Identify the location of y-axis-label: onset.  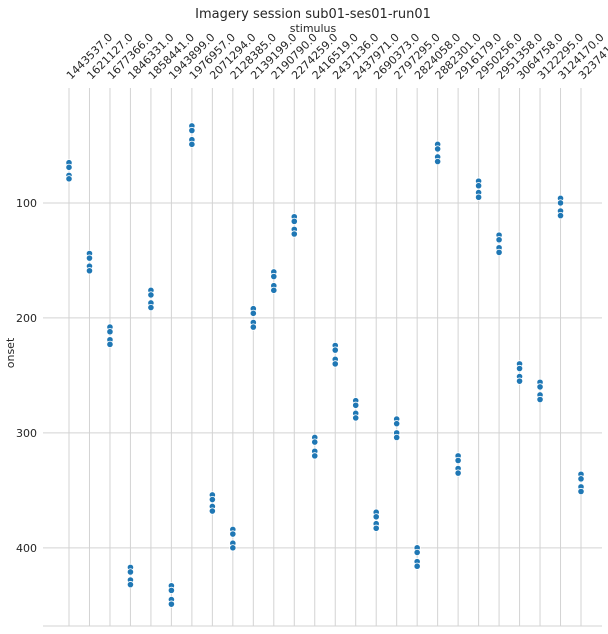
(10, 352).